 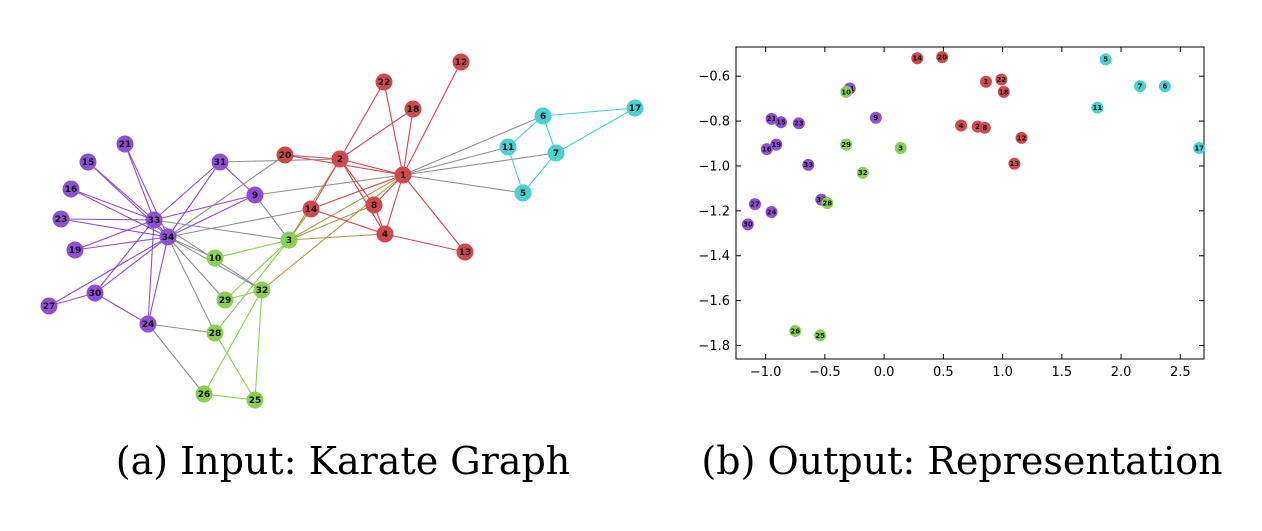 I want to click on scatter-point-20: 20, so click(x=942, y=57).